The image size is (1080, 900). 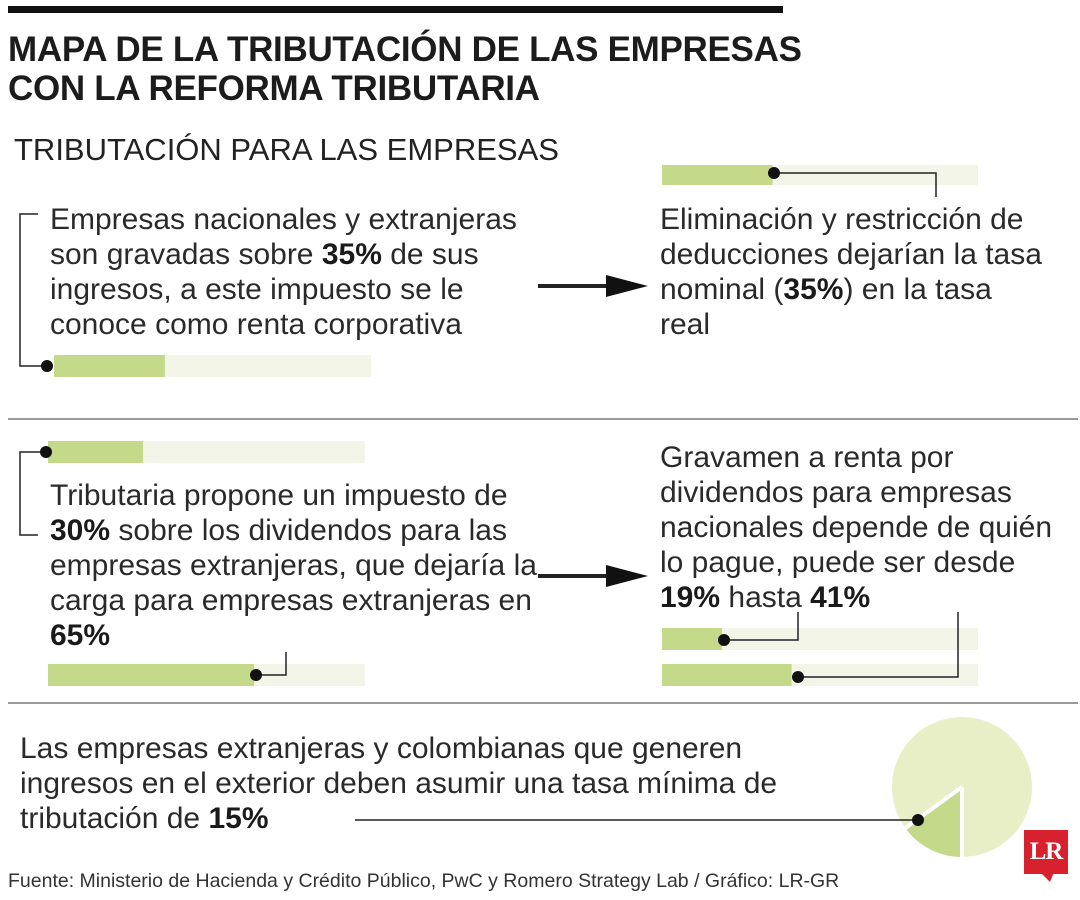 What do you see at coordinates (765, 597) in the screenshot?
I see `dividends-national-text-b: hasta` at bounding box center [765, 597].